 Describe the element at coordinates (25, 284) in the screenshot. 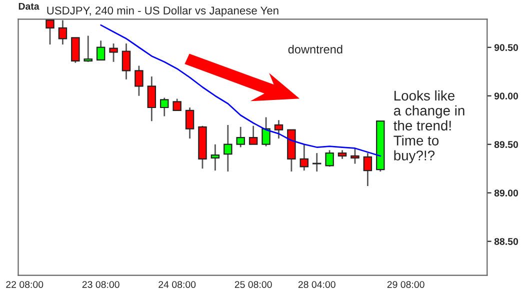

I see `x-tick-label: 22 08:00` at that location.